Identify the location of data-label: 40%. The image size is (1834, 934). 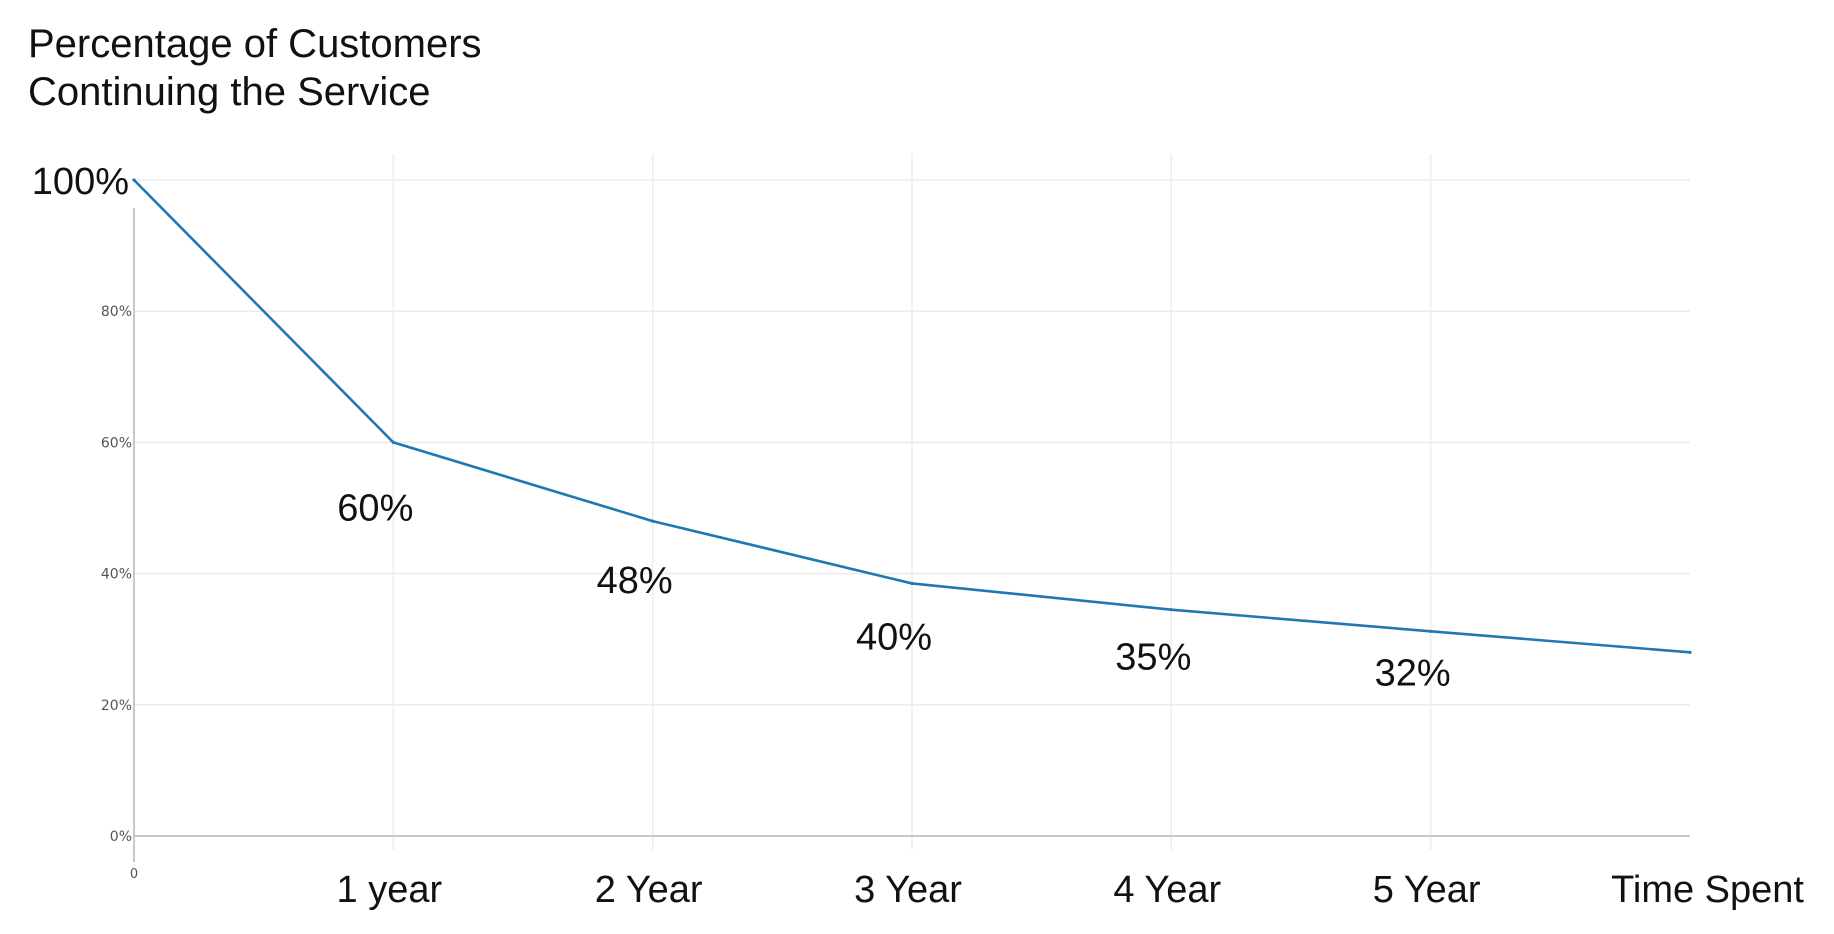
(894, 637).